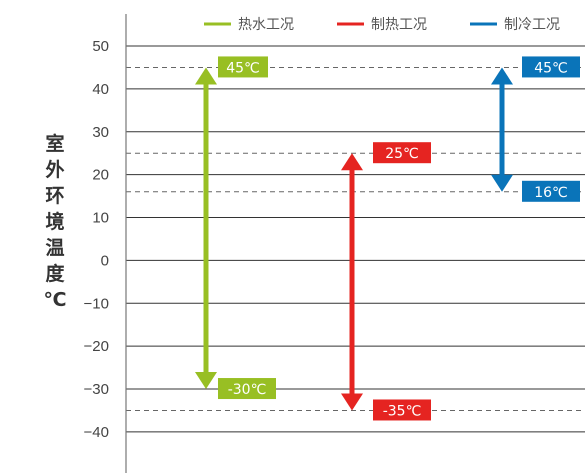 Image resolution: width=585 pixels, height=473 pixels. I want to click on y-tick-label: 40, so click(100, 89).